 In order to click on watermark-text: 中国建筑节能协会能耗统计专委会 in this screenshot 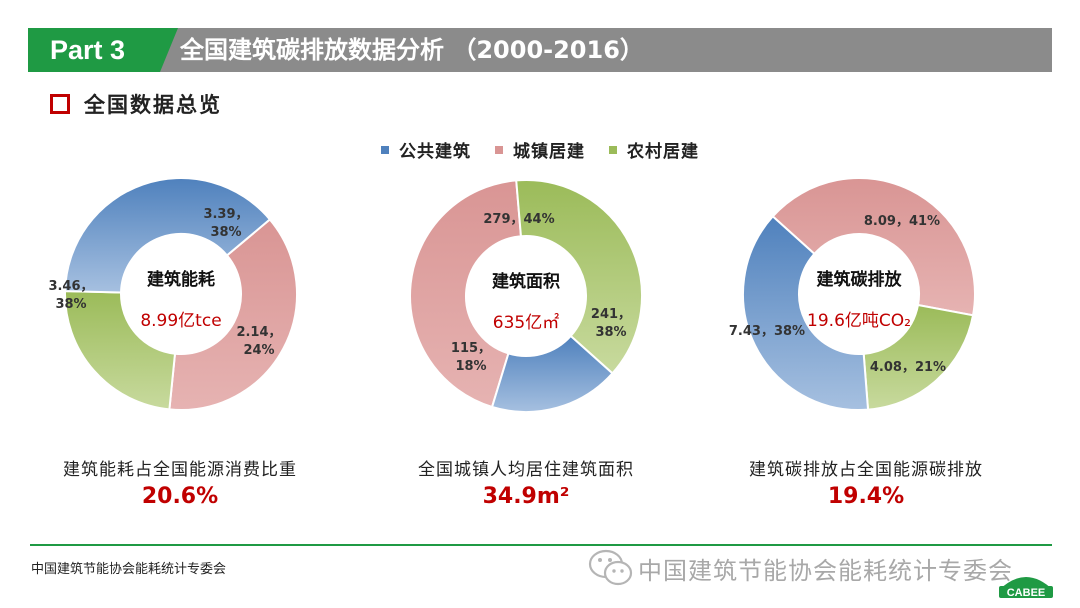, I will do `click(825, 570)`.